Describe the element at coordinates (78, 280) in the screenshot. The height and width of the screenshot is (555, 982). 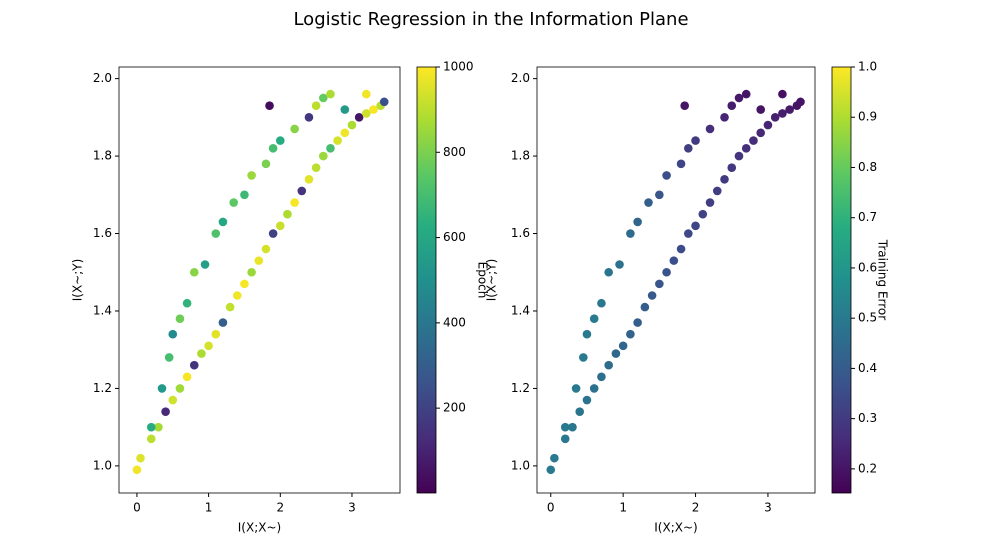
I see `y-axis-label: I(X~;Y)` at that location.